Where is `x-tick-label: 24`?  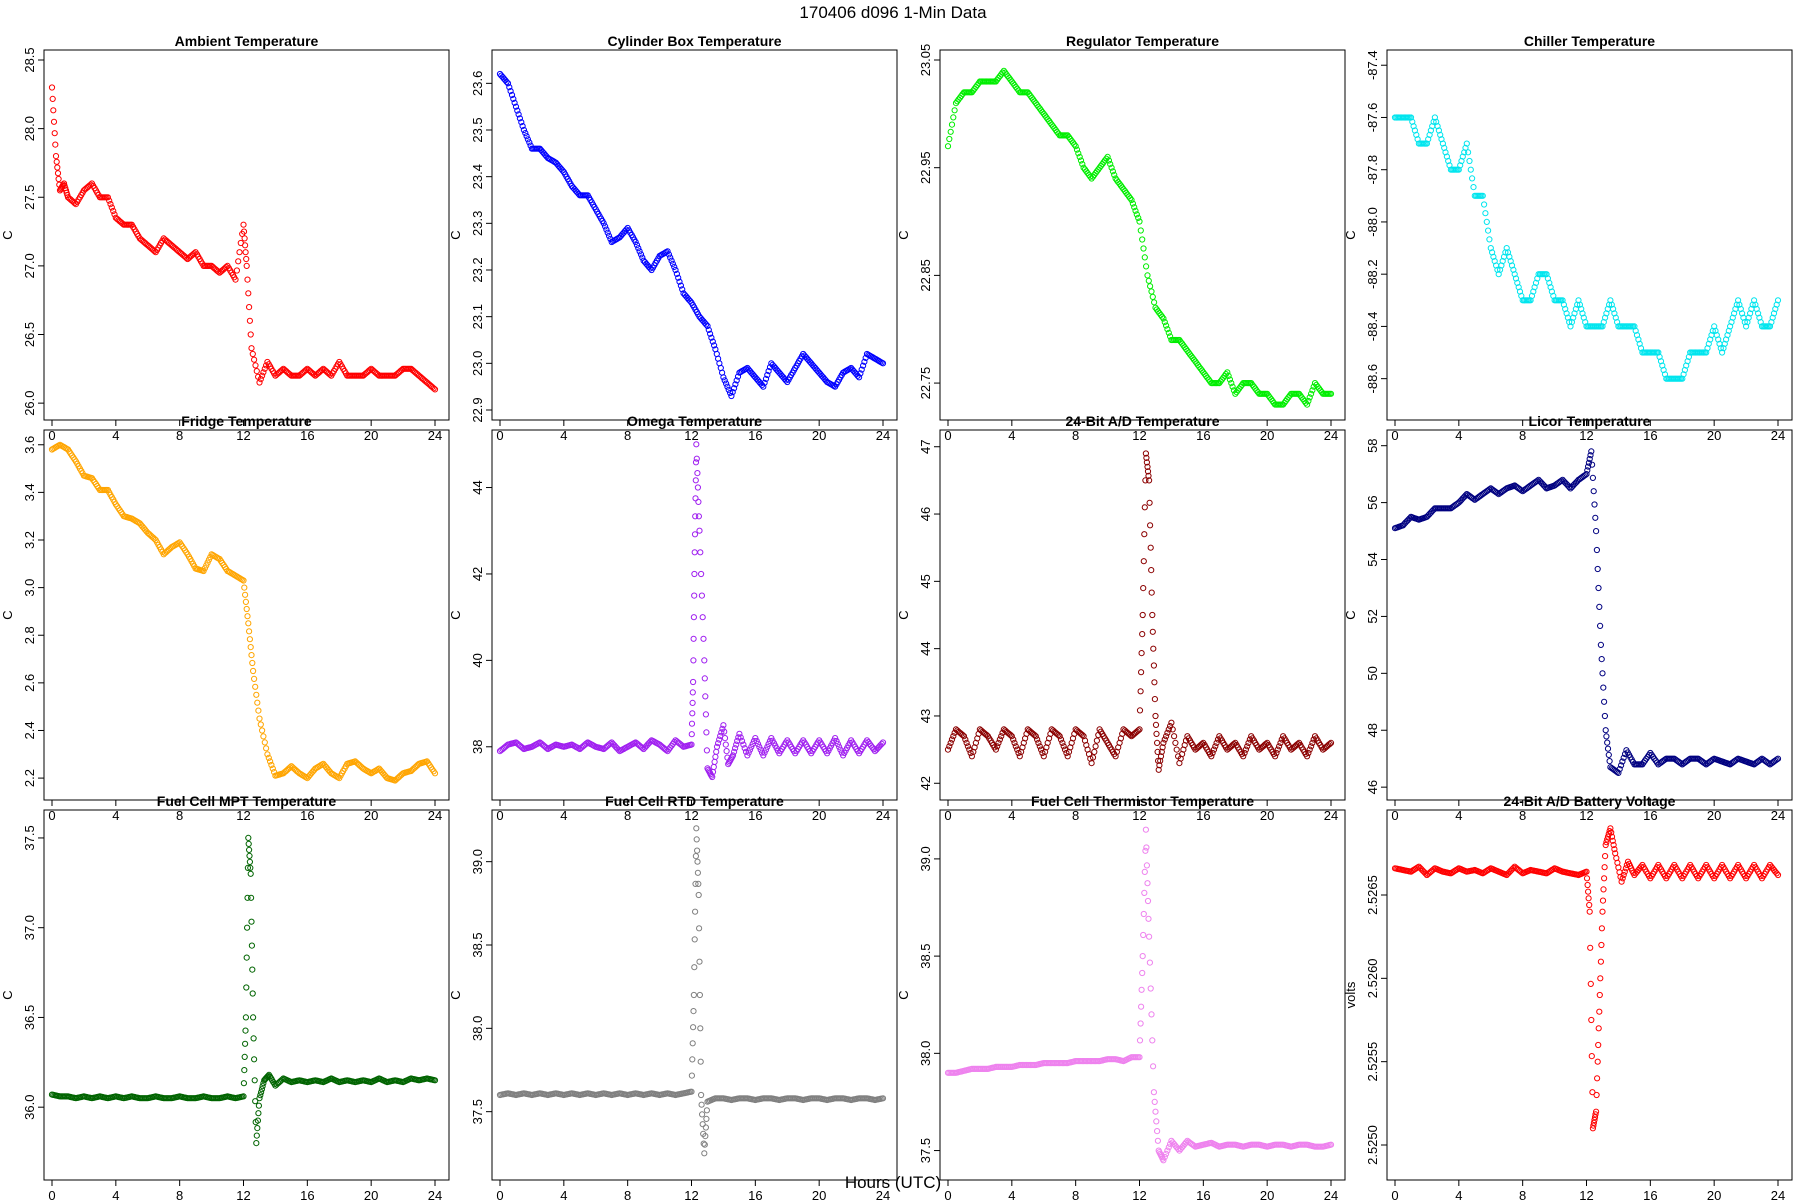 x-tick-label: 24 is located at coordinates (1331, 815).